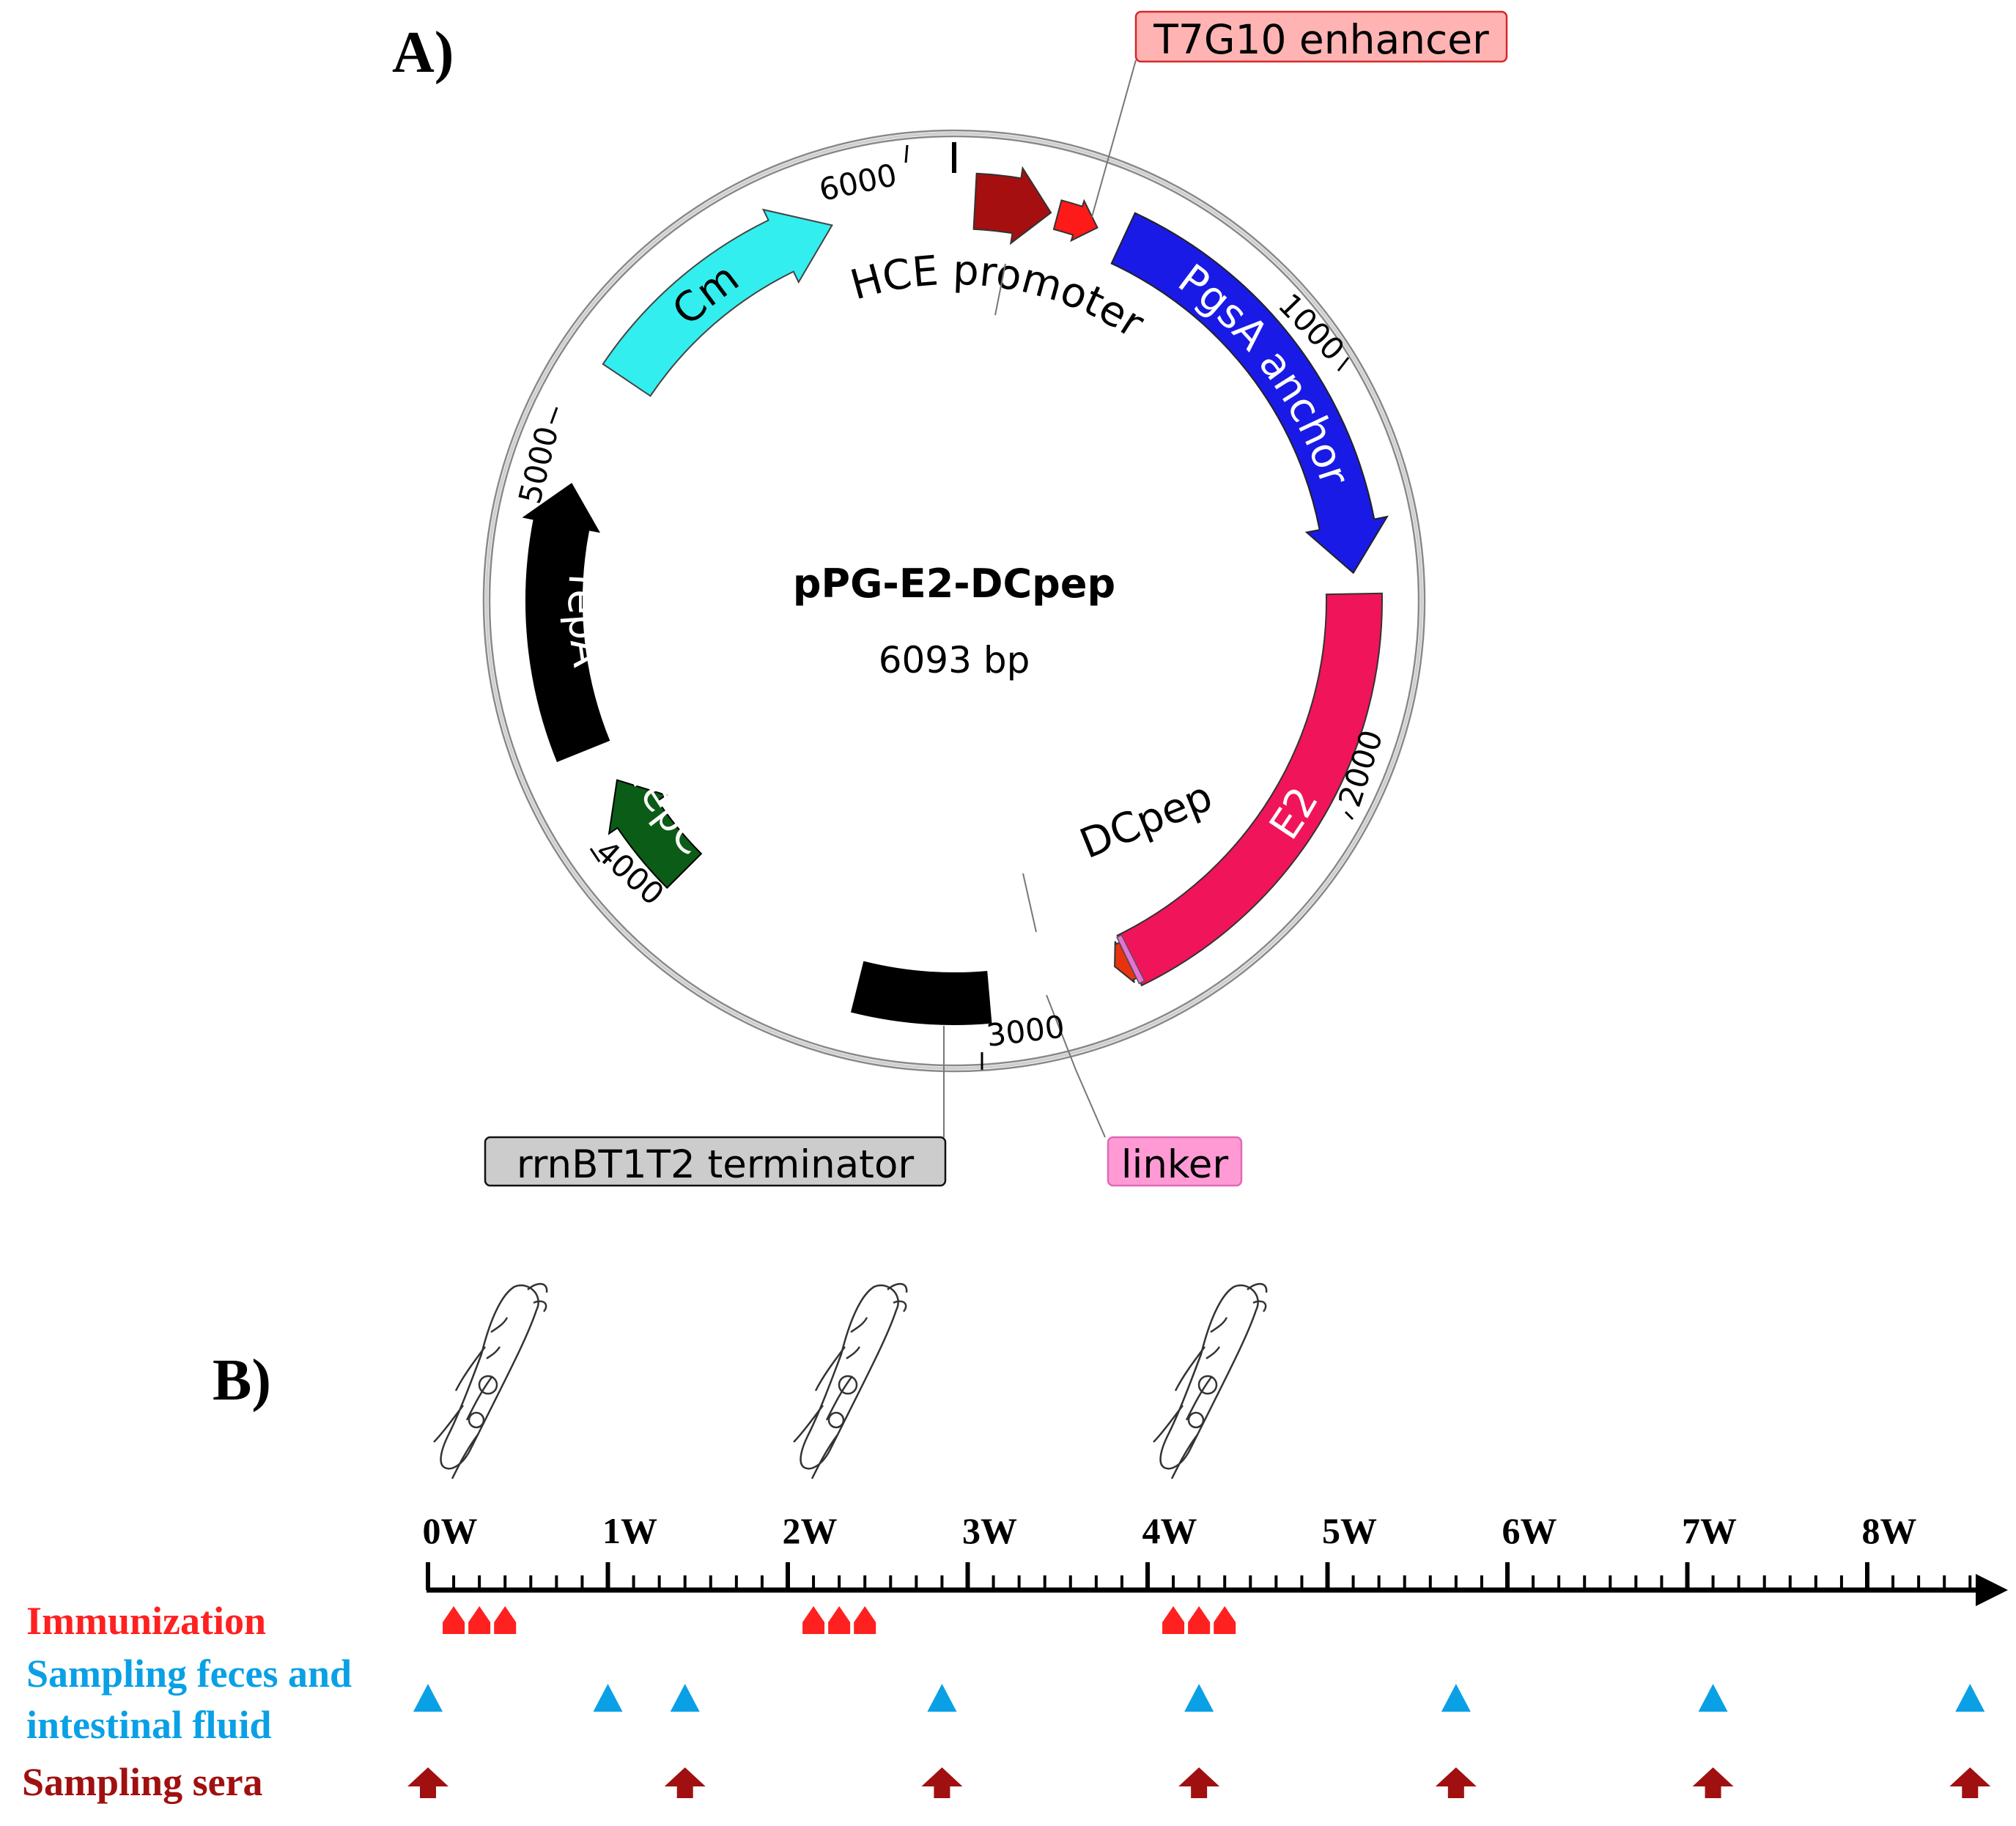 This screenshot has width=2016, height=1826. I want to click on mouse-icons, so click(850, 1381).